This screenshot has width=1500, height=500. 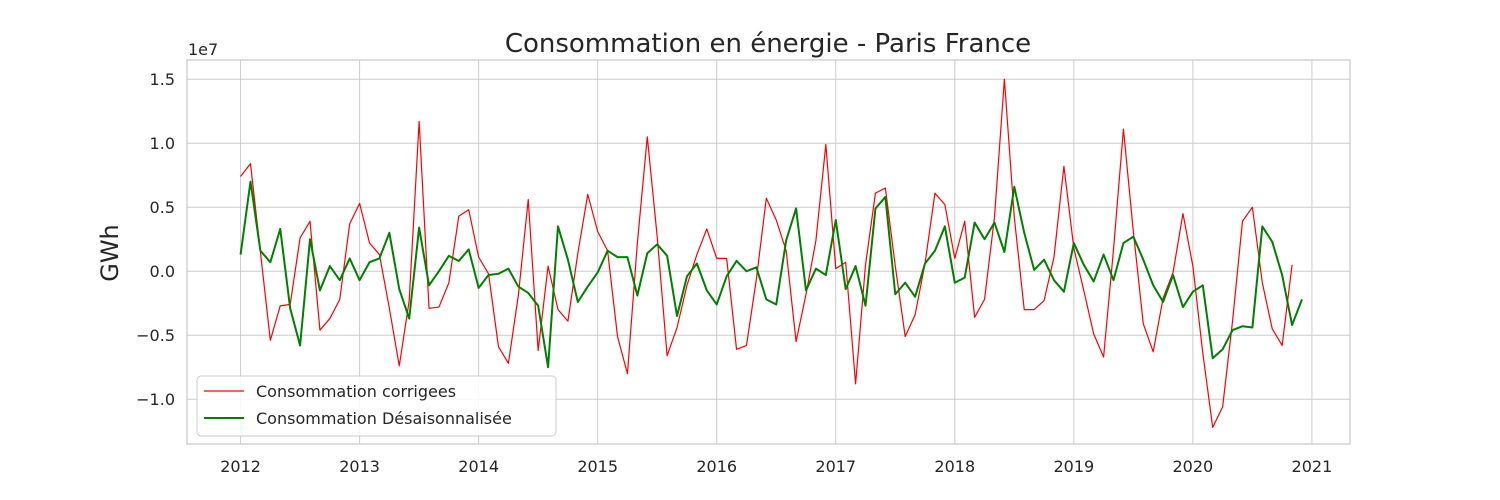 I want to click on chart-title: Consommation en énergie - Paris France, so click(x=768, y=44).